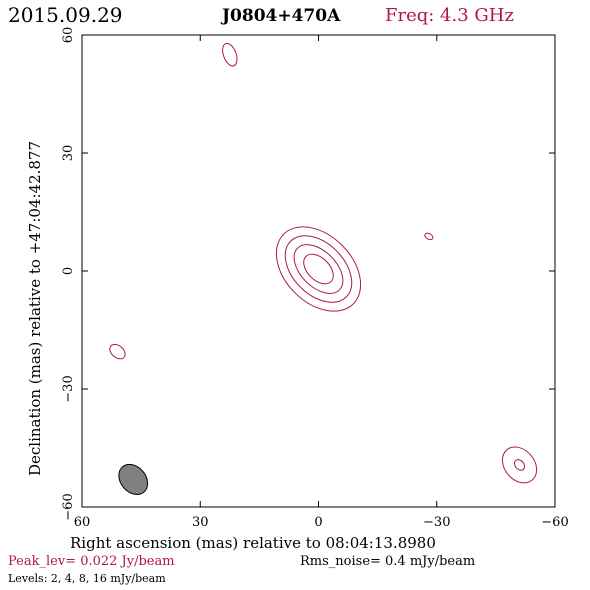  What do you see at coordinates (68, 271) in the screenshot?
I see `y-tick-label: 0` at bounding box center [68, 271].